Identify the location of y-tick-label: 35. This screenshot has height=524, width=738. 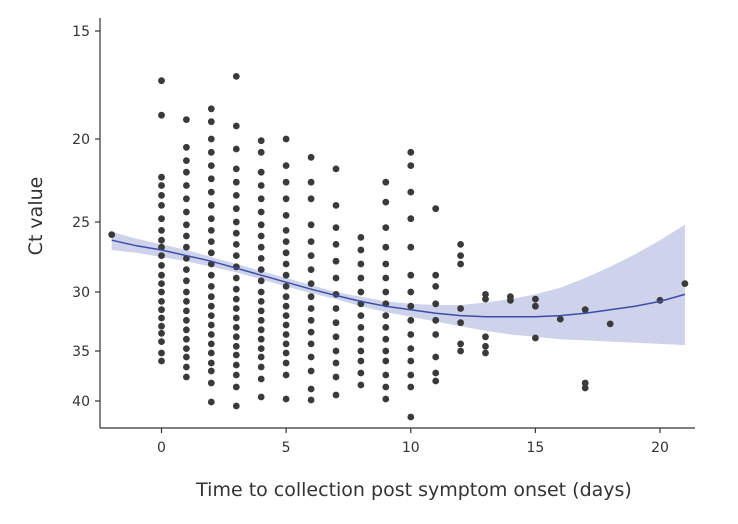
(81, 352).